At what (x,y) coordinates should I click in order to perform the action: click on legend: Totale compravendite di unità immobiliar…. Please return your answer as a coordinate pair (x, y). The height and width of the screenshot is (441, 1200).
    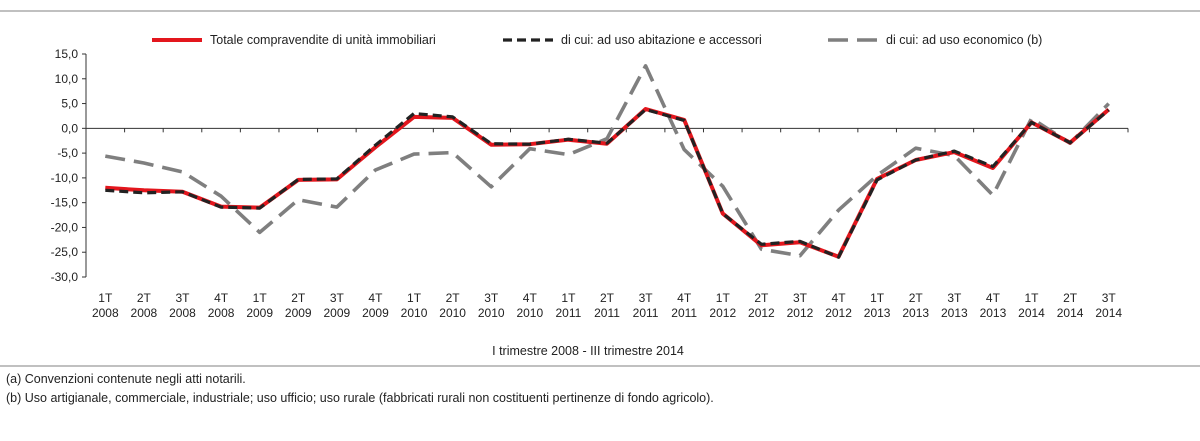
    Looking at the image, I should click on (597, 40).